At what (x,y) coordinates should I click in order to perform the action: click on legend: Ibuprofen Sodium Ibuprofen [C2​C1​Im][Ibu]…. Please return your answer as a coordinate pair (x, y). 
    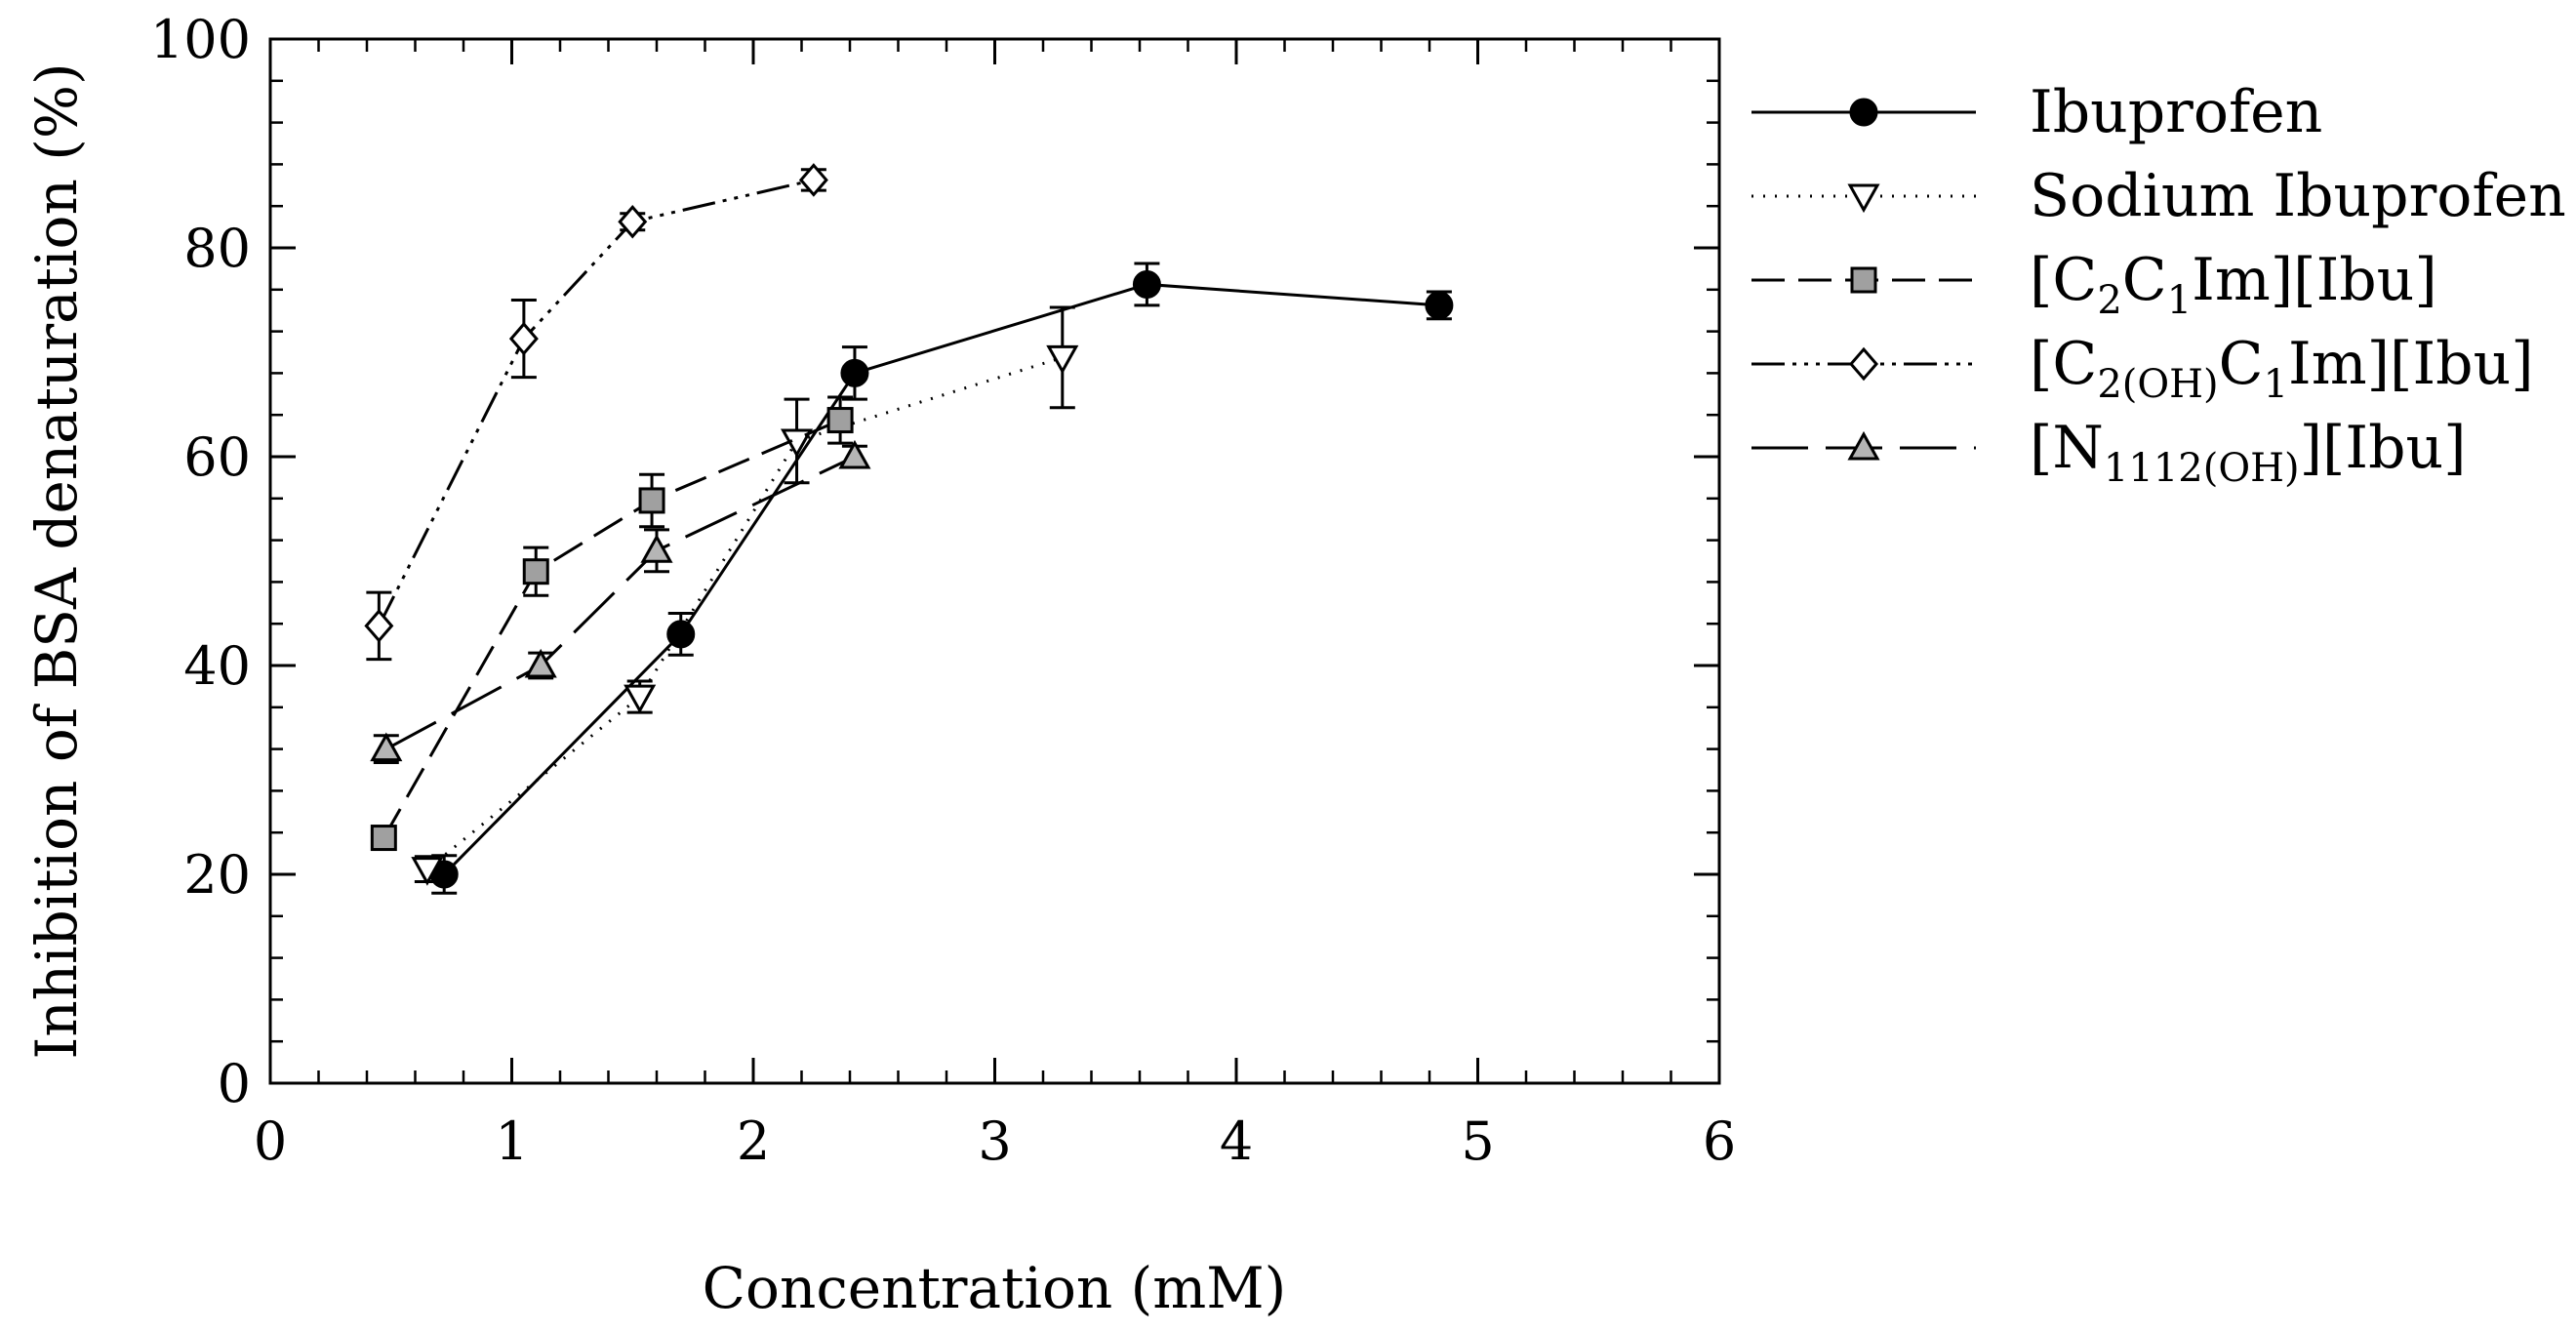
    Looking at the image, I should click on (2158, 284).